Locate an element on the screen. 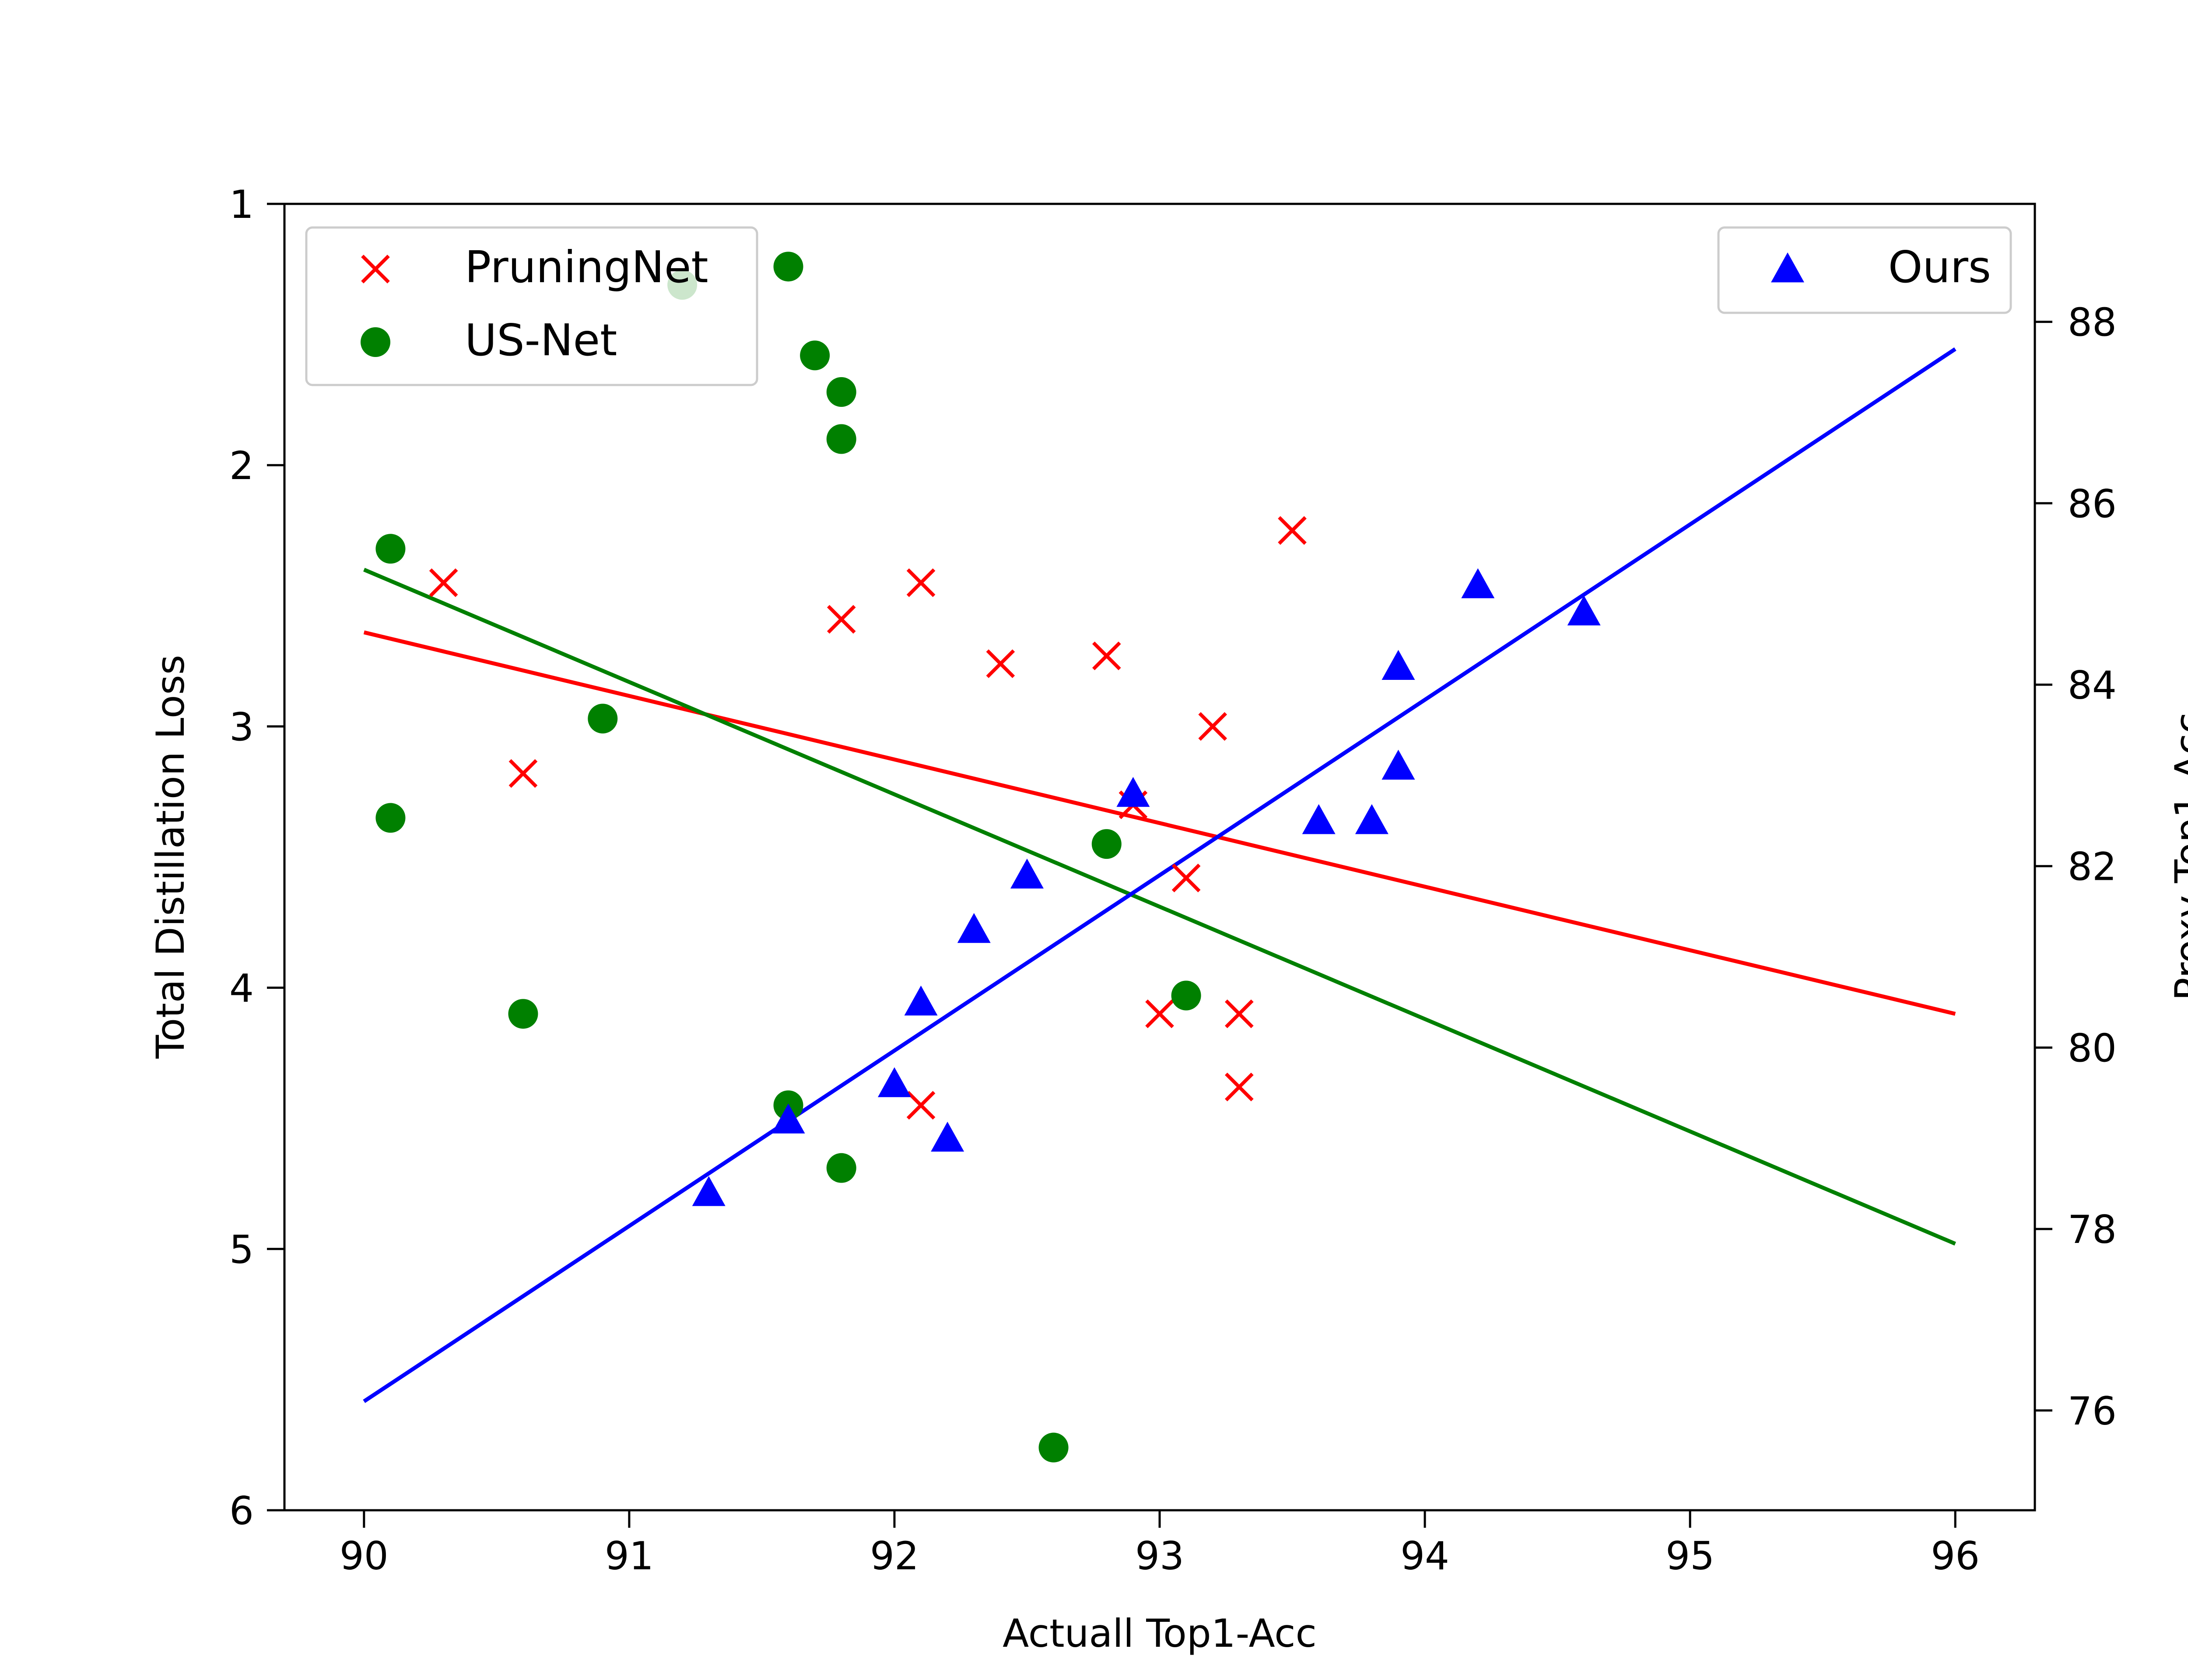 This screenshot has height=1680, width=2188. right-y-axis: 76 78 80 82 84 86 88 is located at coordinates (2076, 867).